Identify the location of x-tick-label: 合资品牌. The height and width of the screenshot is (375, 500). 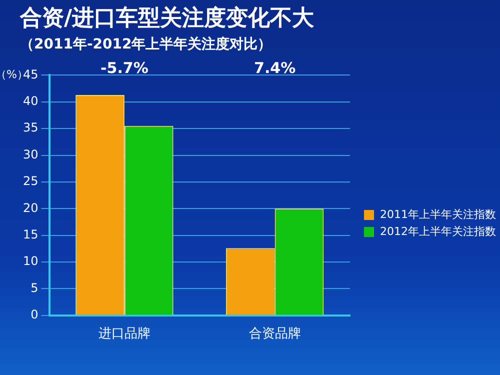
(274, 334).